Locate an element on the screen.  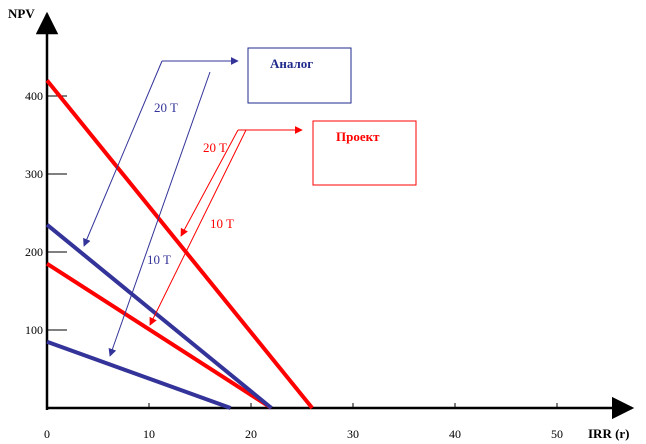
analog-10t-arrow is located at coordinates (159, 214).